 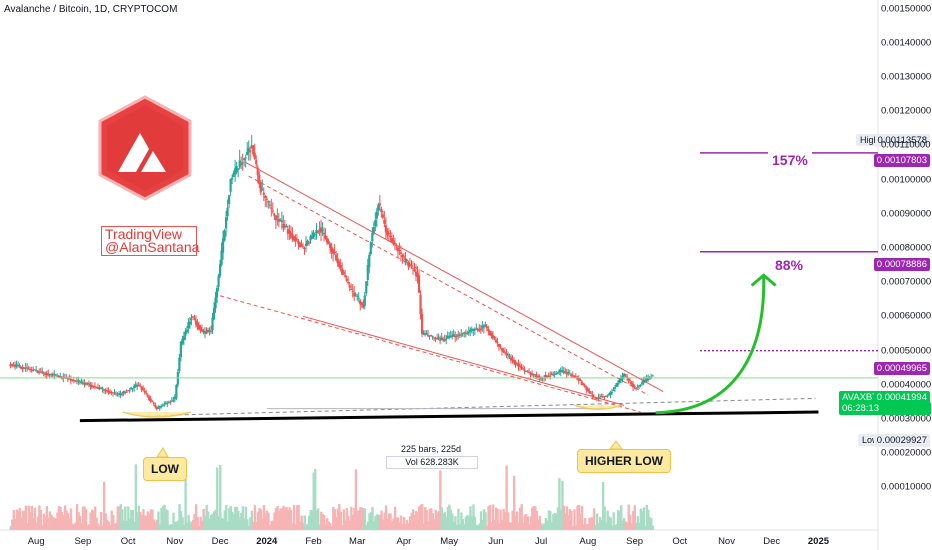 What do you see at coordinates (357, 541) in the screenshot?
I see `x-tick-label: Mar` at bounding box center [357, 541].